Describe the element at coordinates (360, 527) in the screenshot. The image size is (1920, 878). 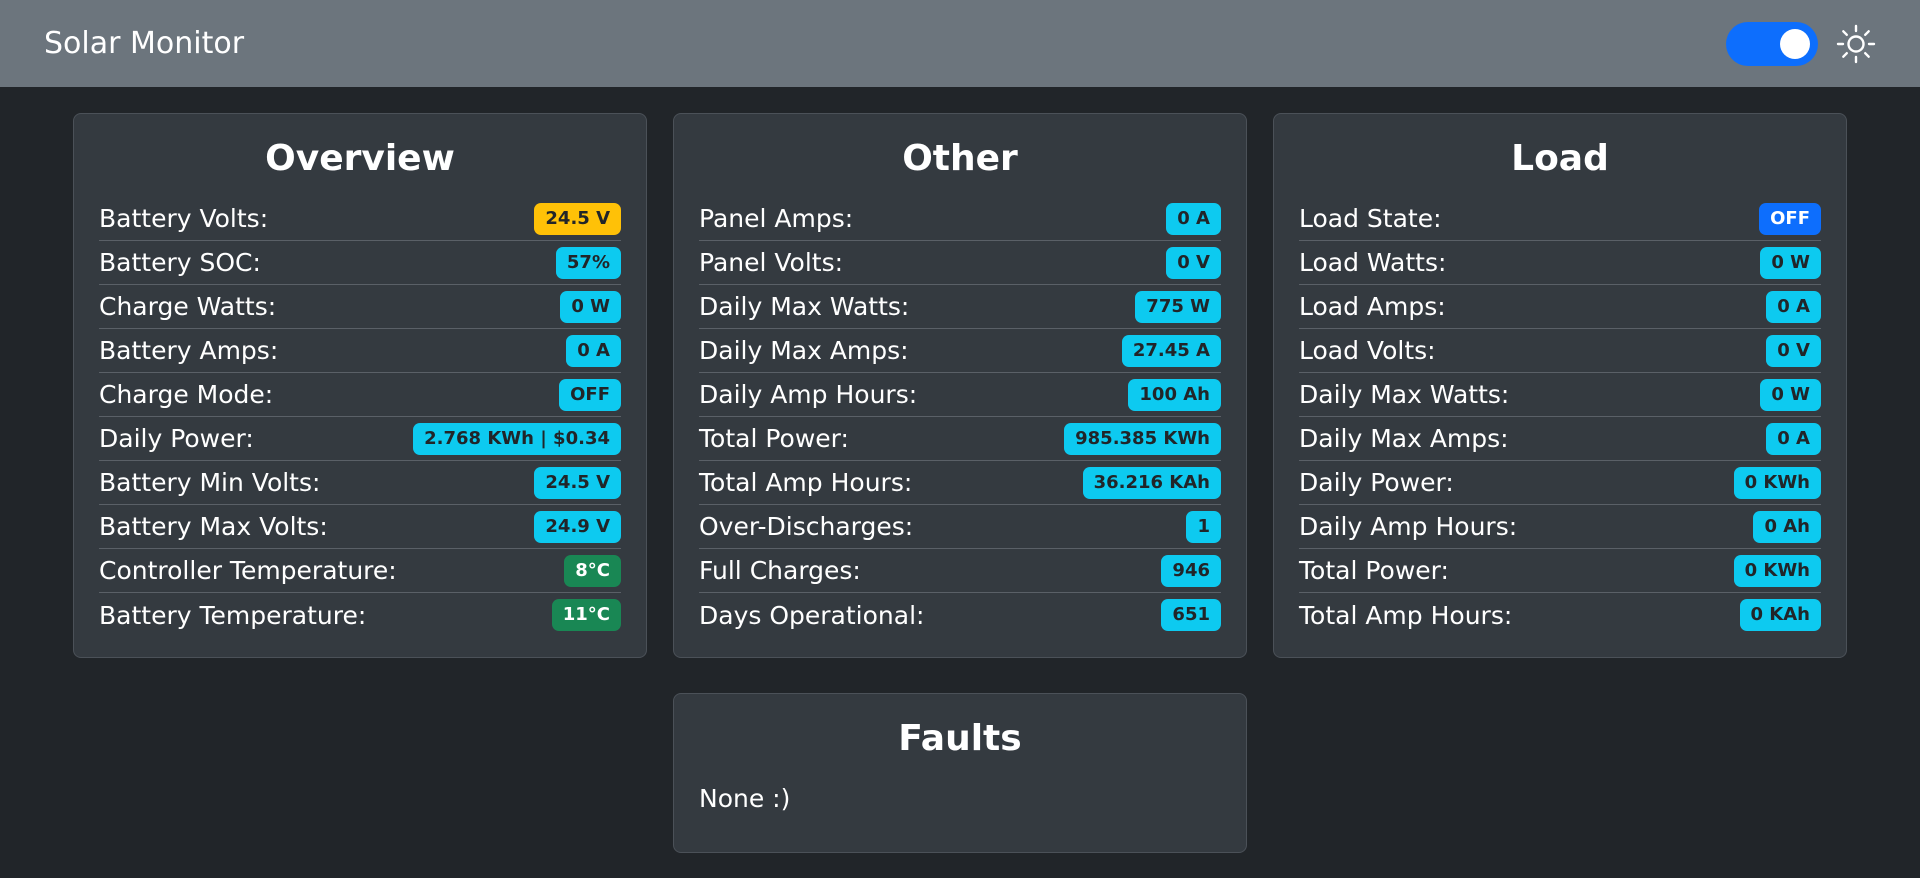
I see `overview-row: Battery Max Volts: 24.9 V` at that location.